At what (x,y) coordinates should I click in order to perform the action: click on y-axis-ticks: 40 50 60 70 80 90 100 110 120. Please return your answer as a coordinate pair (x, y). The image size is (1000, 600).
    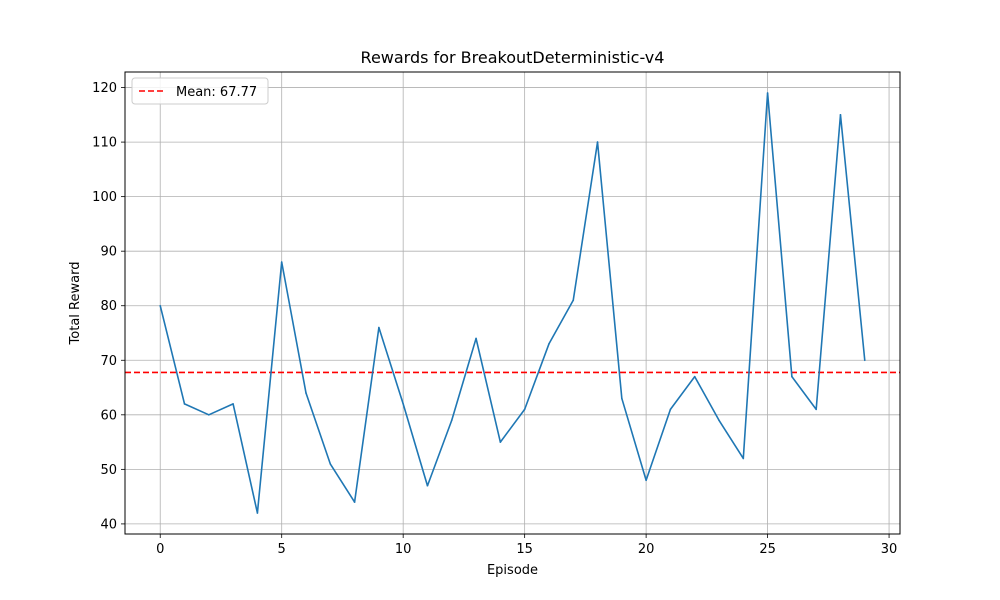
    Looking at the image, I should click on (108, 306).